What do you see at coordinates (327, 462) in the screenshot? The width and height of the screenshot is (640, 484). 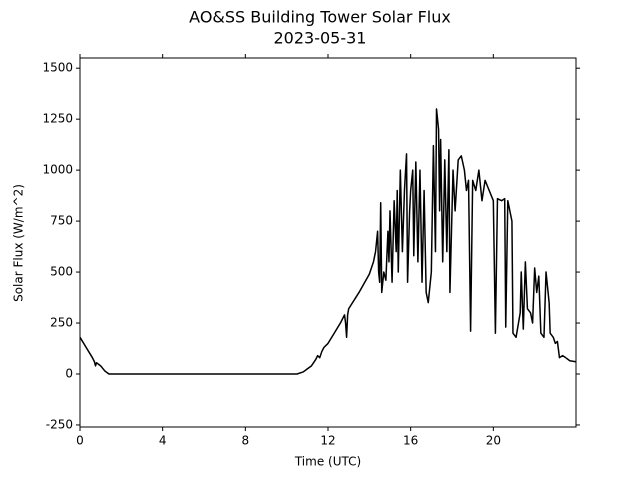 I see `x-axis-label: Time (UTC)` at bounding box center [327, 462].